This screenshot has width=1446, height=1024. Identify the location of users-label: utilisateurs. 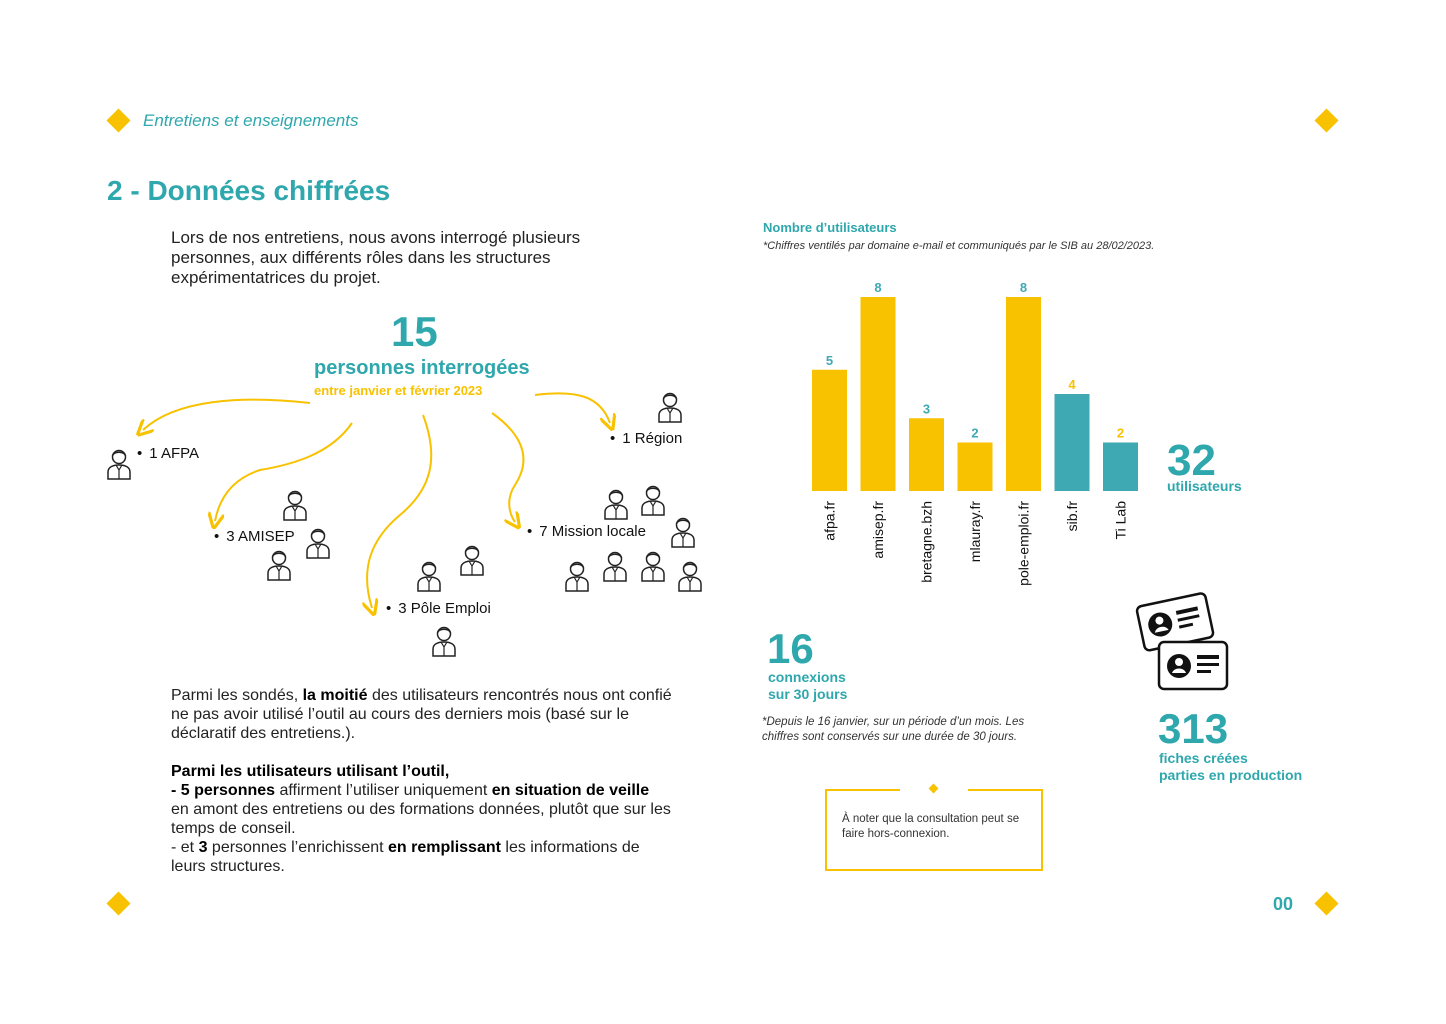
(1204, 486).